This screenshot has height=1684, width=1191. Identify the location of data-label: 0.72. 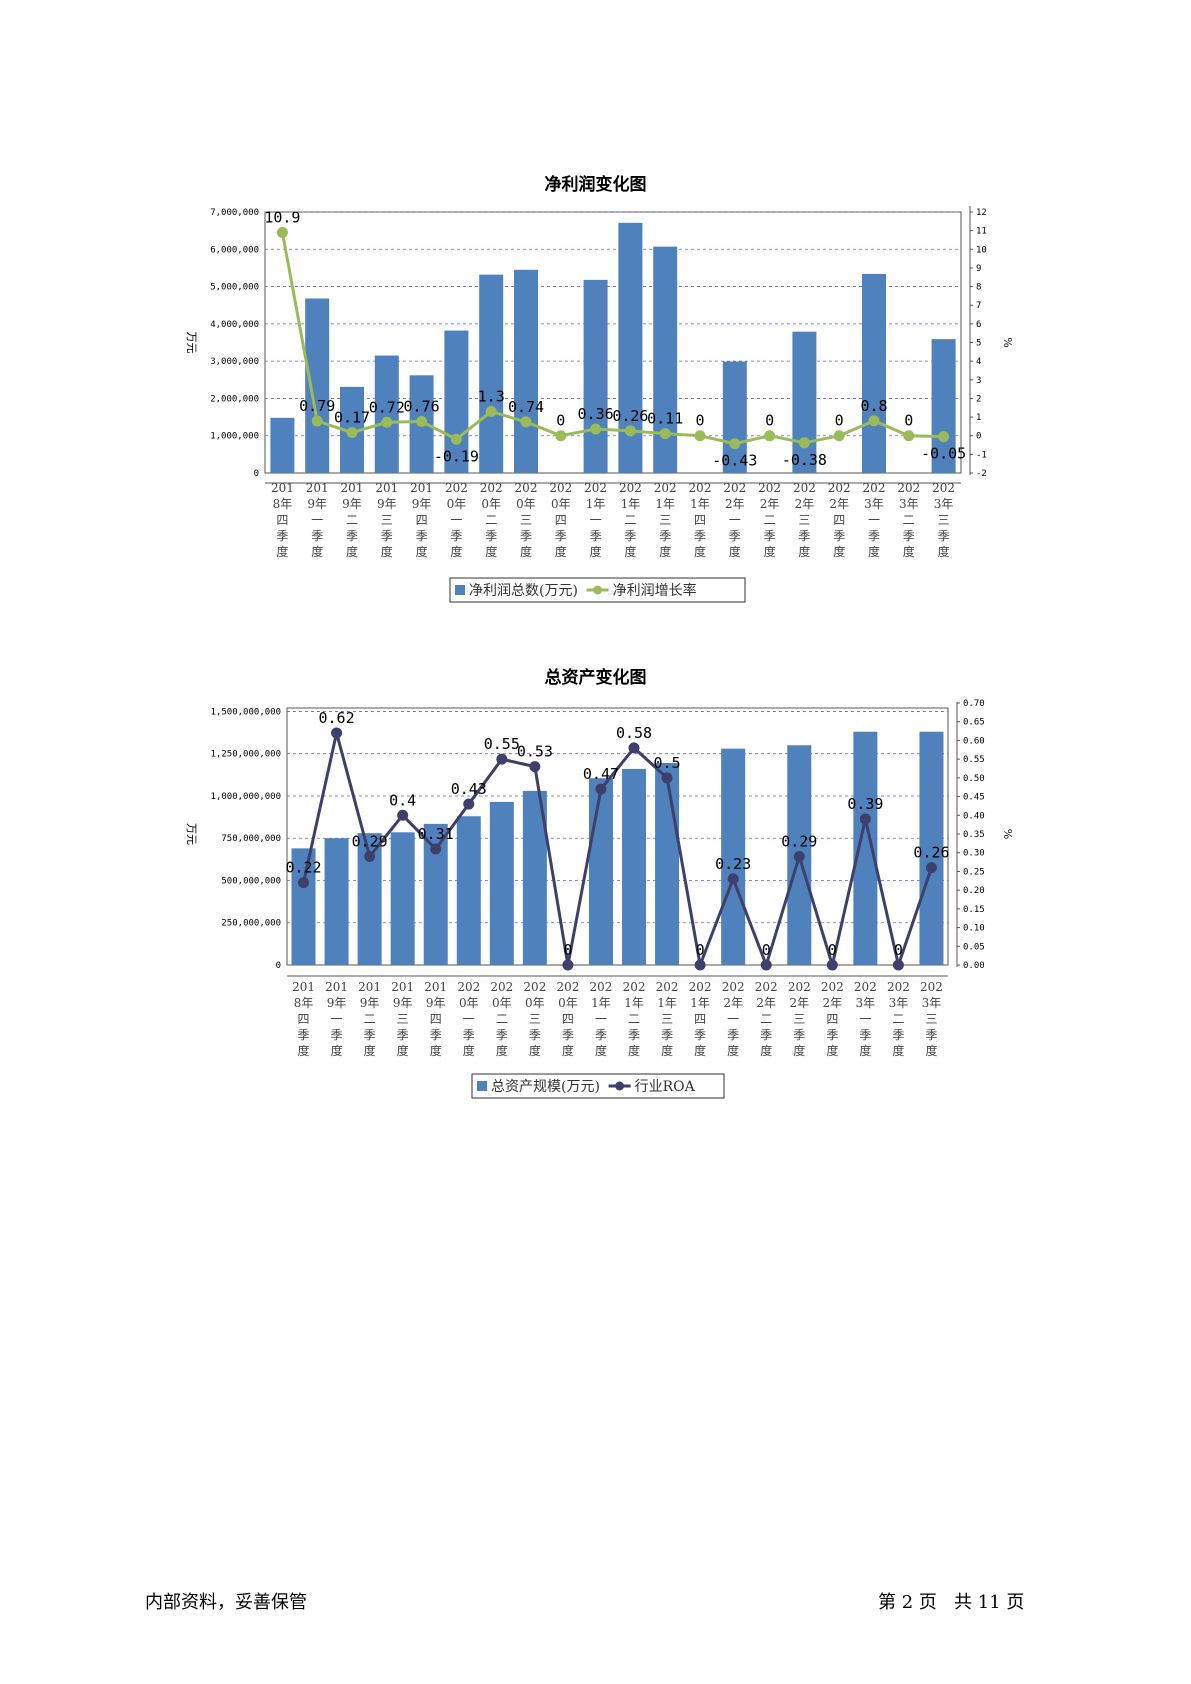
(387, 407).